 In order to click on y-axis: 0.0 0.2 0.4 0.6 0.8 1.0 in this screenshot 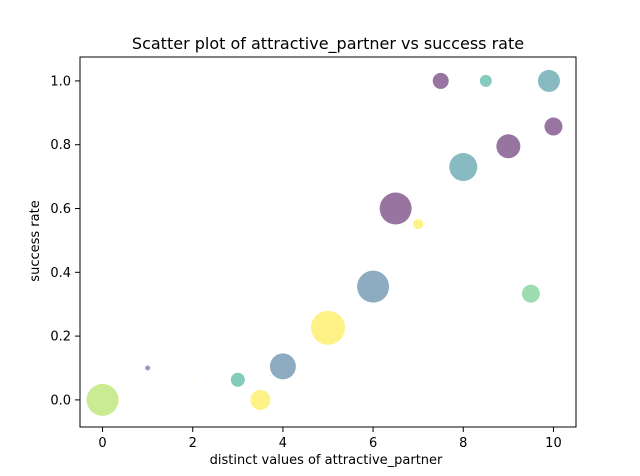, I will do `click(65, 241)`.